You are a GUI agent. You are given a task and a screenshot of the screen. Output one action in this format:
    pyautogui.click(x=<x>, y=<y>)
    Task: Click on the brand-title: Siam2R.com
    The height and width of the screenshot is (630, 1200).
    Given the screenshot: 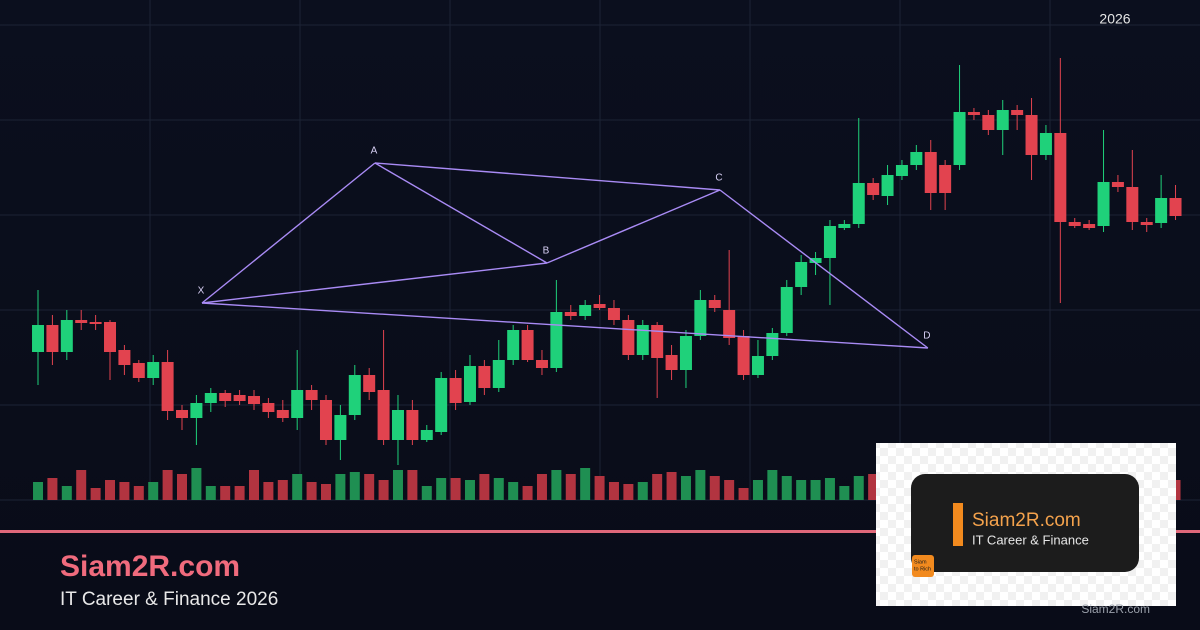 What is the action you would take?
    pyautogui.click(x=150, y=566)
    